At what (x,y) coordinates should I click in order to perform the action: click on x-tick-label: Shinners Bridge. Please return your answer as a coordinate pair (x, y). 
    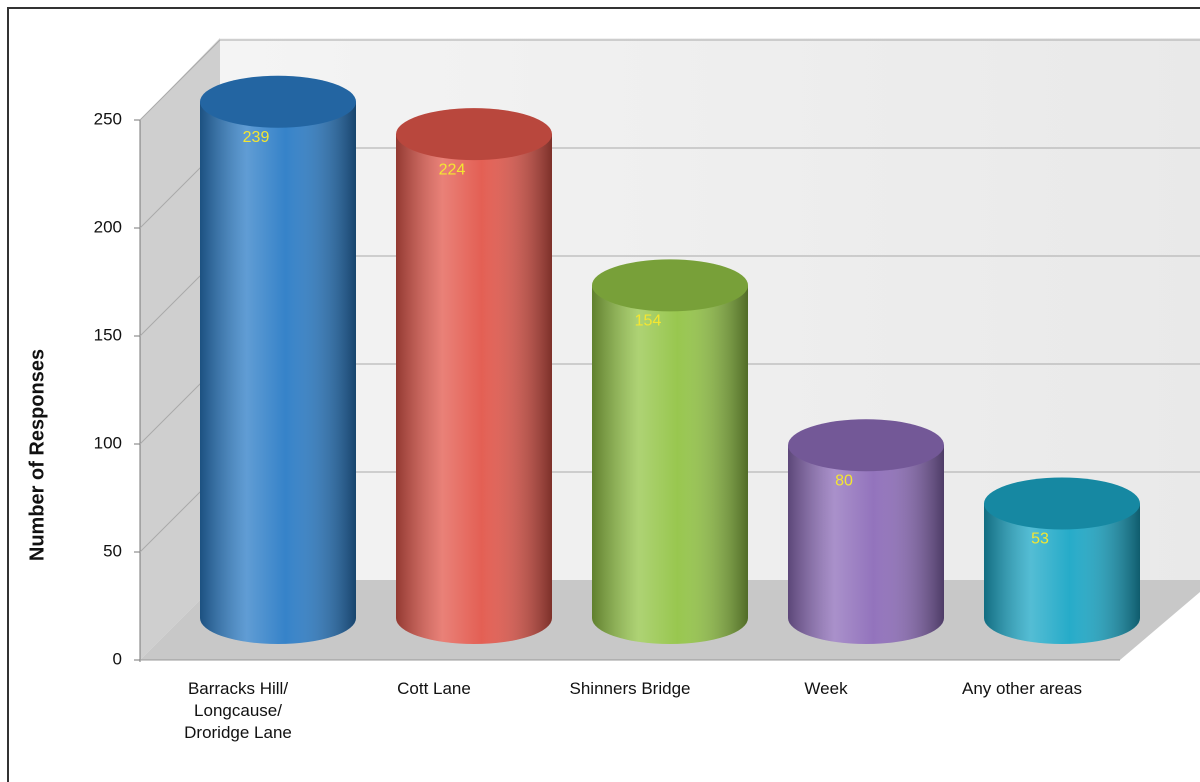
    Looking at the image, I should click on (630, 688).